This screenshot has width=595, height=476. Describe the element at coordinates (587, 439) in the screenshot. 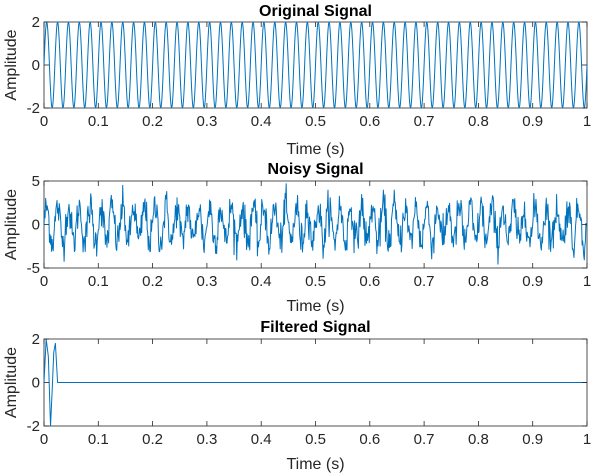

I see `filtered-signal-x-tick-label: 1` at that location.